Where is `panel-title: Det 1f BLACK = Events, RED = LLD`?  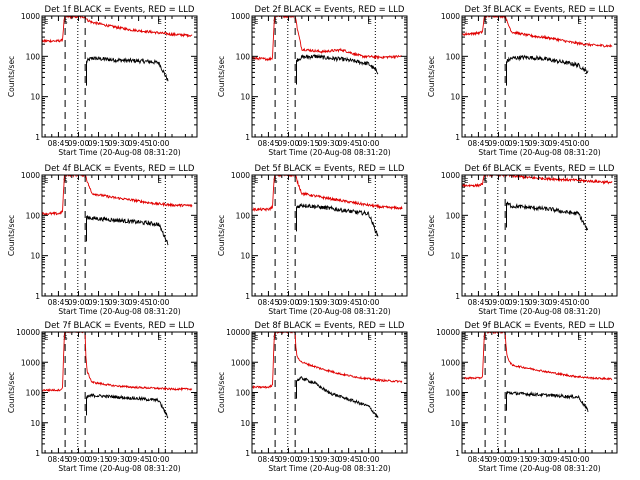 panel-title: Det 1f BLACK = Events, RED = LLD is located at coordinates (120, 10).